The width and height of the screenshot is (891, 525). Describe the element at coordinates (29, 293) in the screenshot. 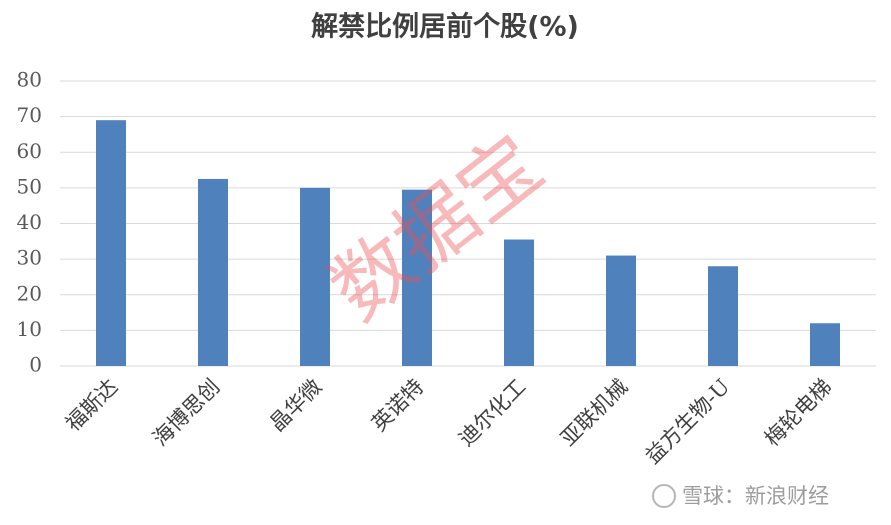

I see `y-tick-label: 20` at that location.